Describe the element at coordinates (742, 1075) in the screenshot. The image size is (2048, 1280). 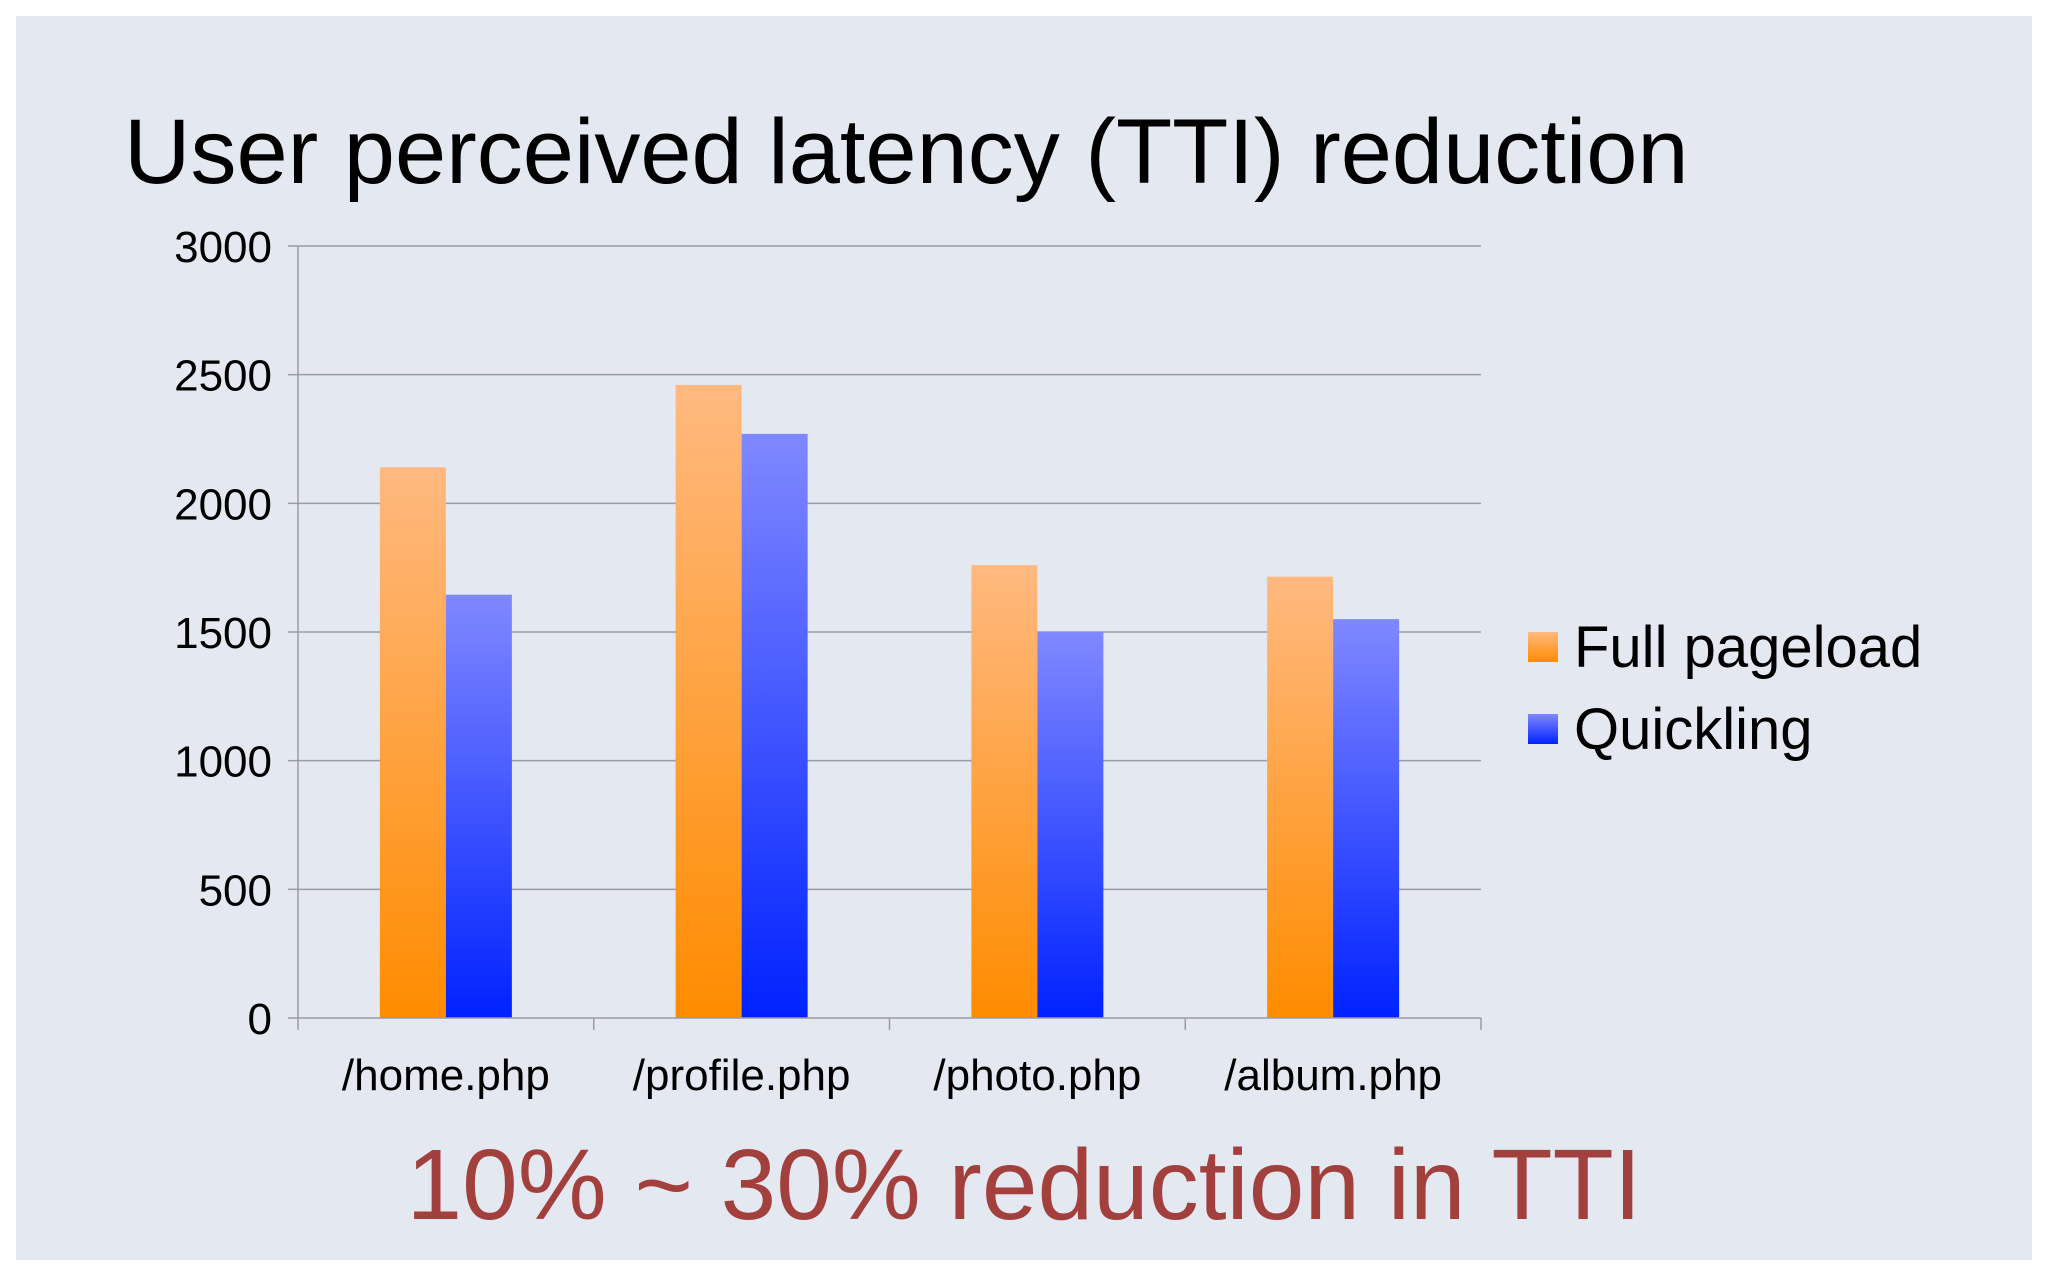
I see `x-tick-label: /profile.php` at that location.